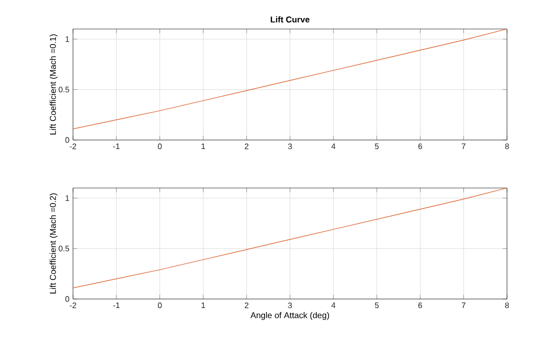 This screenshot has width=560, height=337. What do you see at coordinates (290, 316) in the screenshot?
I see `x-axis-title: Angle of Attack (deg)` at bounding box center [290, 316].